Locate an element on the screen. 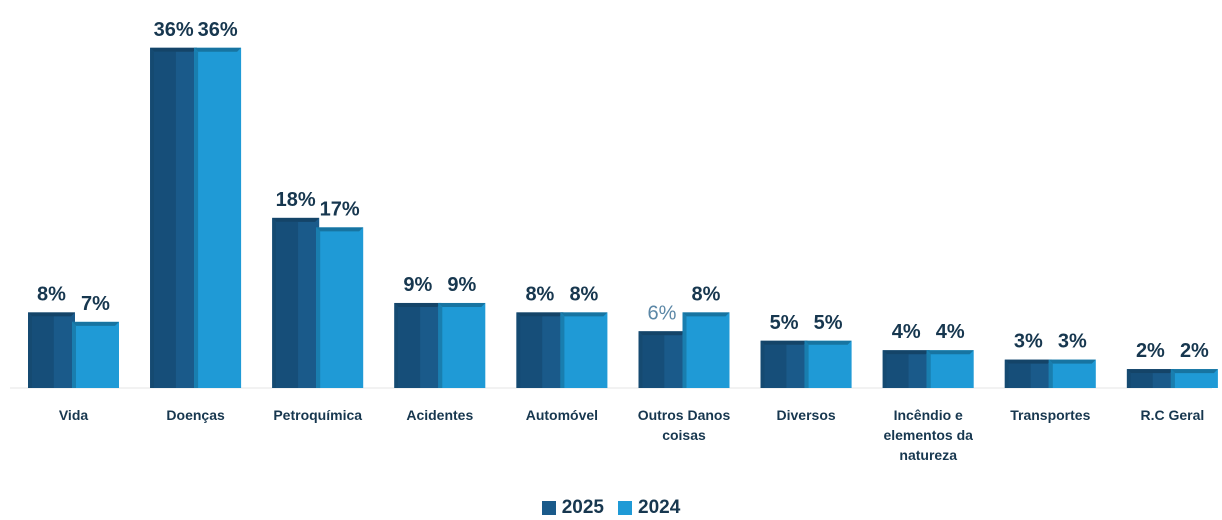 The image size is (1222, 520). bar-group: 3% 3% is located at coordinates (1050, 359).